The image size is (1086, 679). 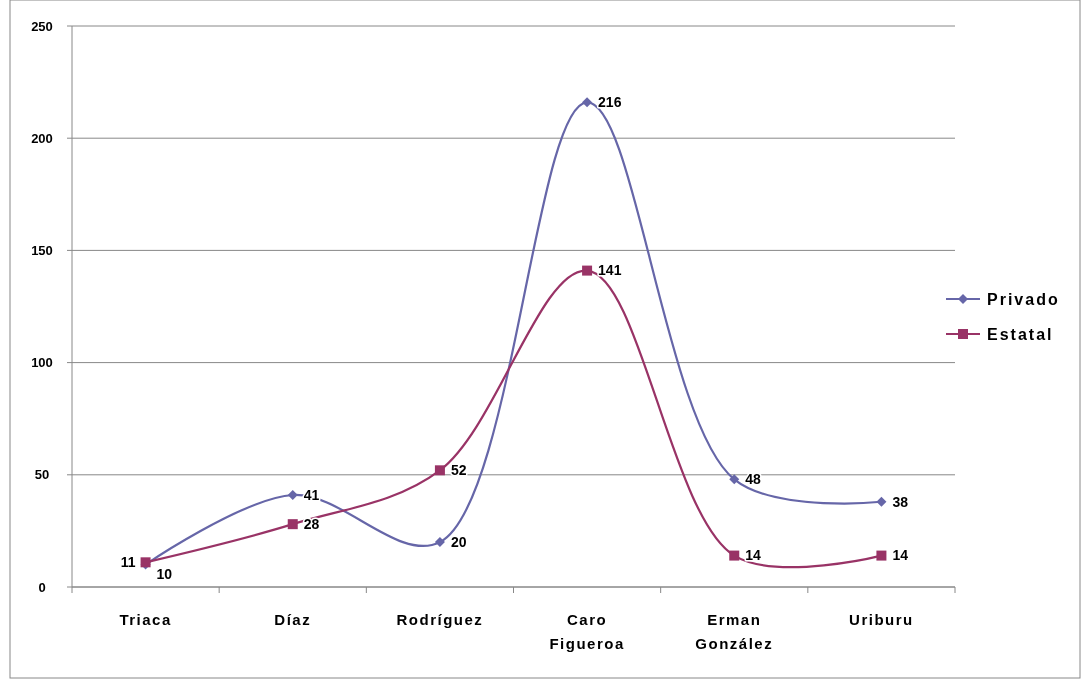 What do you see at coordinates (42, 26) in the screenshot?
I see `y-tick-label: 250` at bounding box center [42, 26].